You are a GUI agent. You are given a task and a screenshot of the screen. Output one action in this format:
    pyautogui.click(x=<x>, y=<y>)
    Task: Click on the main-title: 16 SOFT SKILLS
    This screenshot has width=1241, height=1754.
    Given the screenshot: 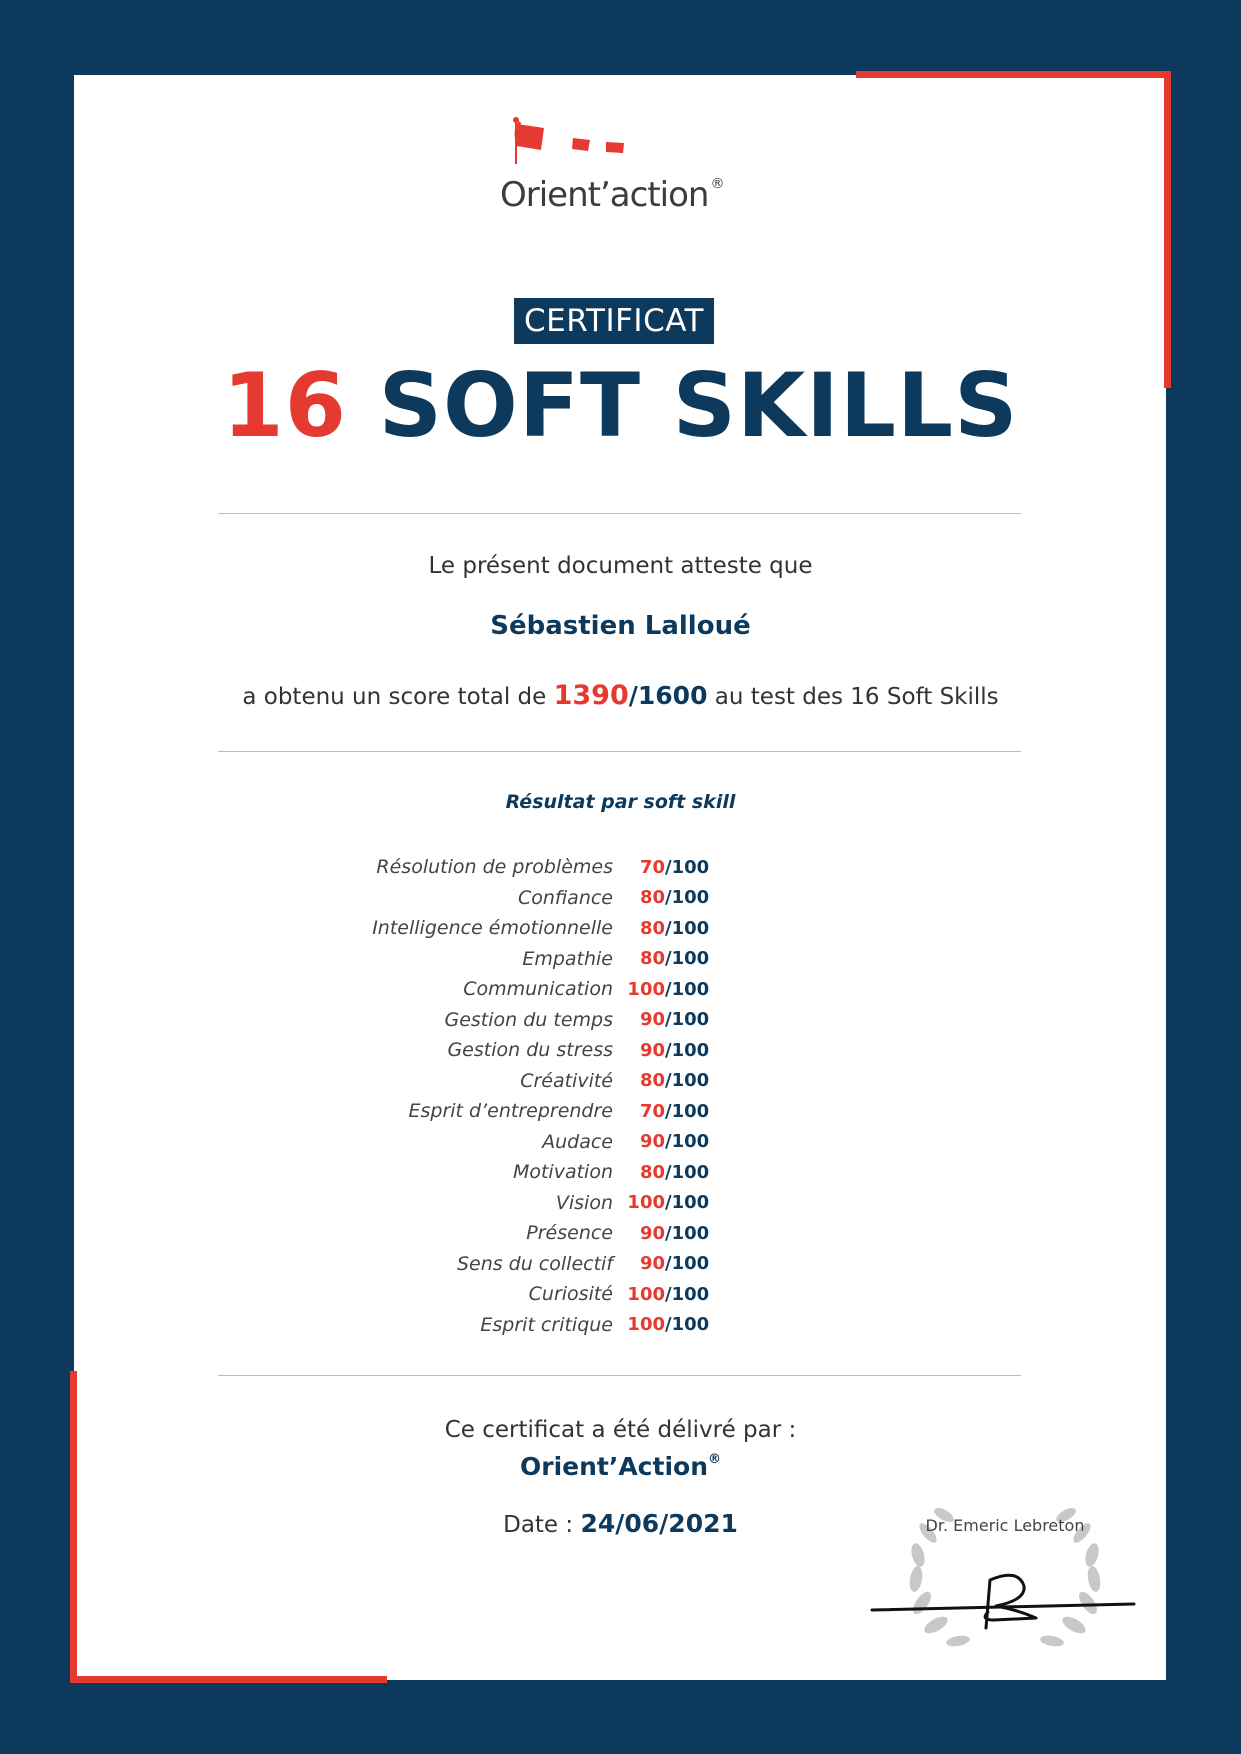 What is the action you would take?
    pyautogui.click(x=620, y=406)
    